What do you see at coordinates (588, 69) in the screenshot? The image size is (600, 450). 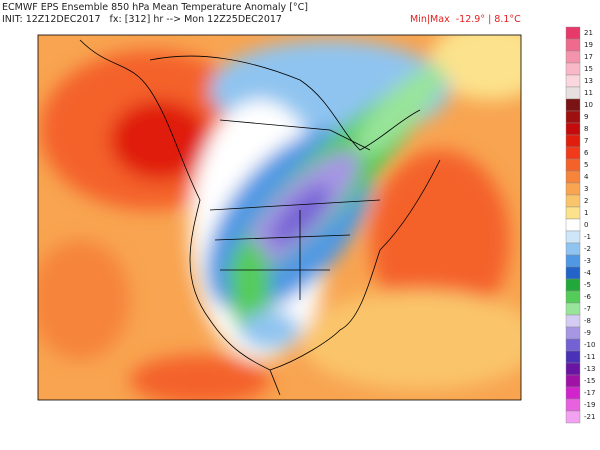 I see `legend-label: 15` at bounding box center [588, 69].